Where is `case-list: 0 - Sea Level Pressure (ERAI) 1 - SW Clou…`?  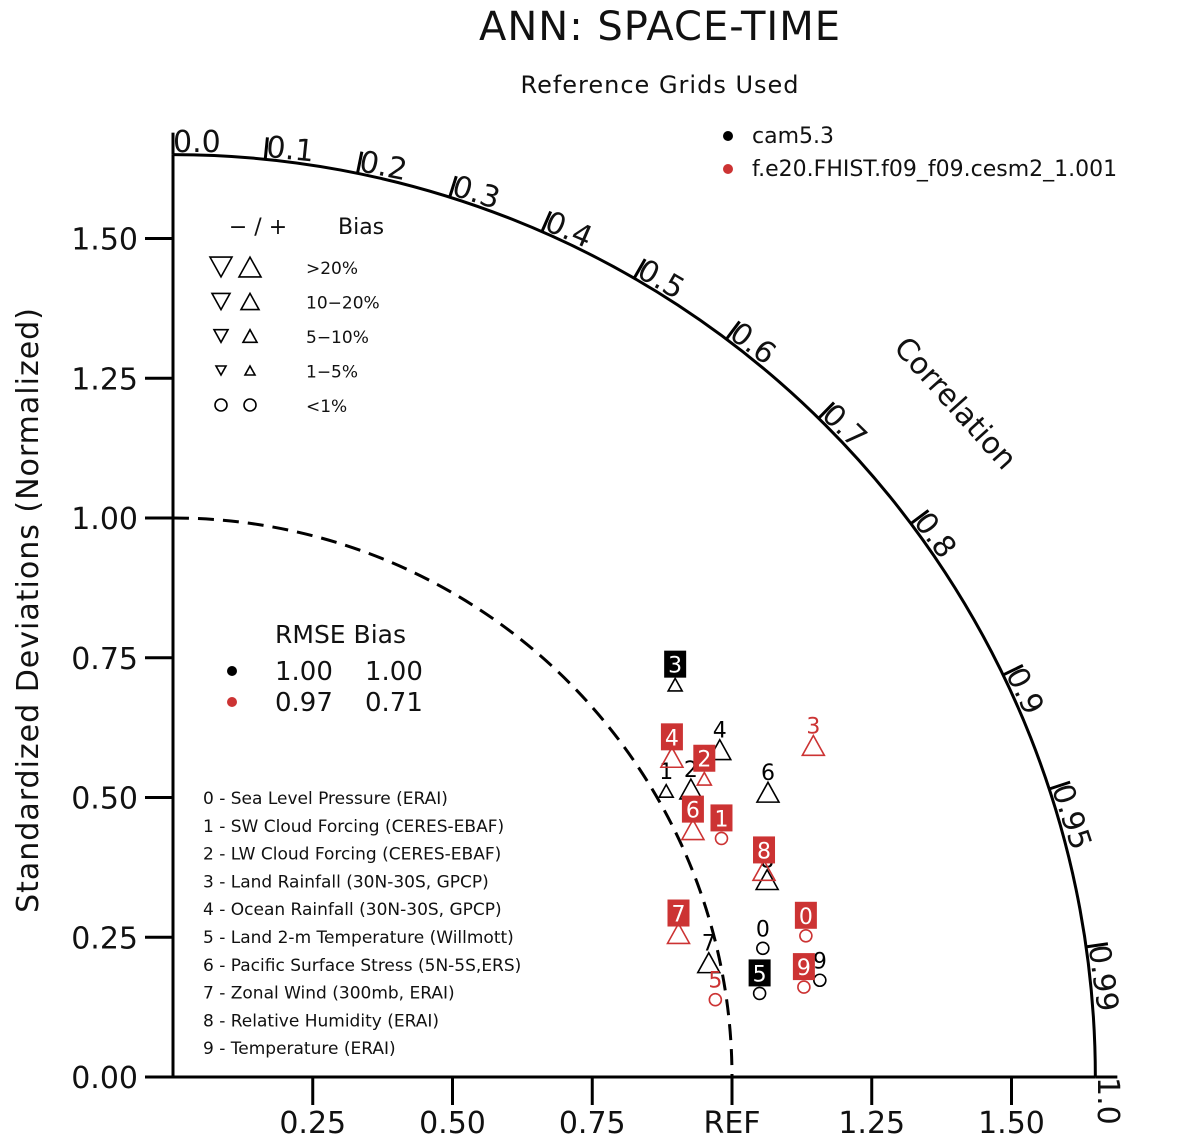 case-list: 0 - Sea Level Pressure (ERAI) 1 - SW Clou… is located at coordinates (362, 924).